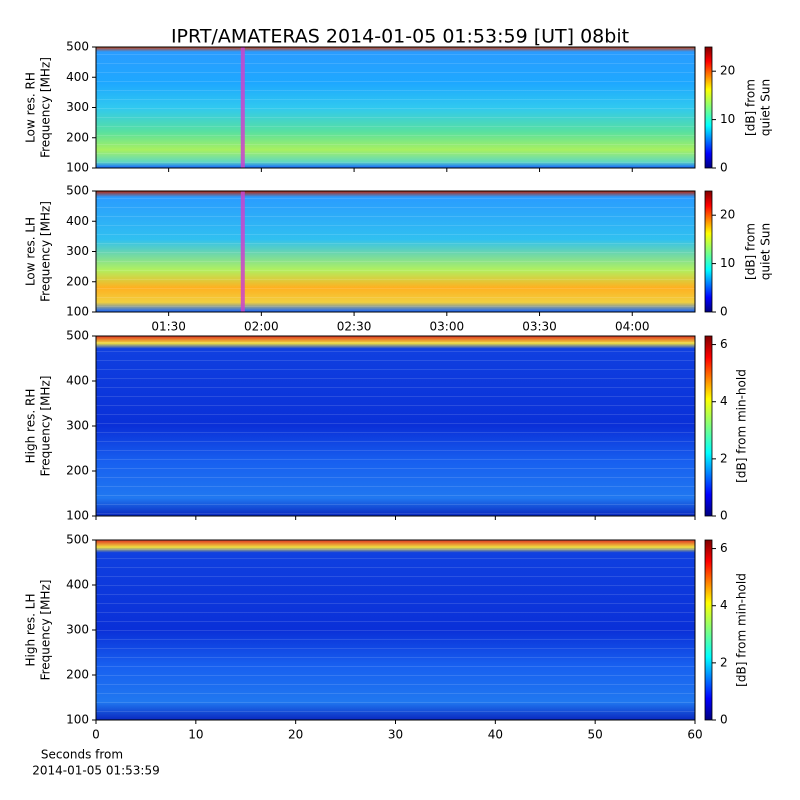 The width and height of the screenshot is (800, 800). Describe the element at coordinates (447, 327) in the screenshot. I see `x-tick-label: 03:00` at that location.